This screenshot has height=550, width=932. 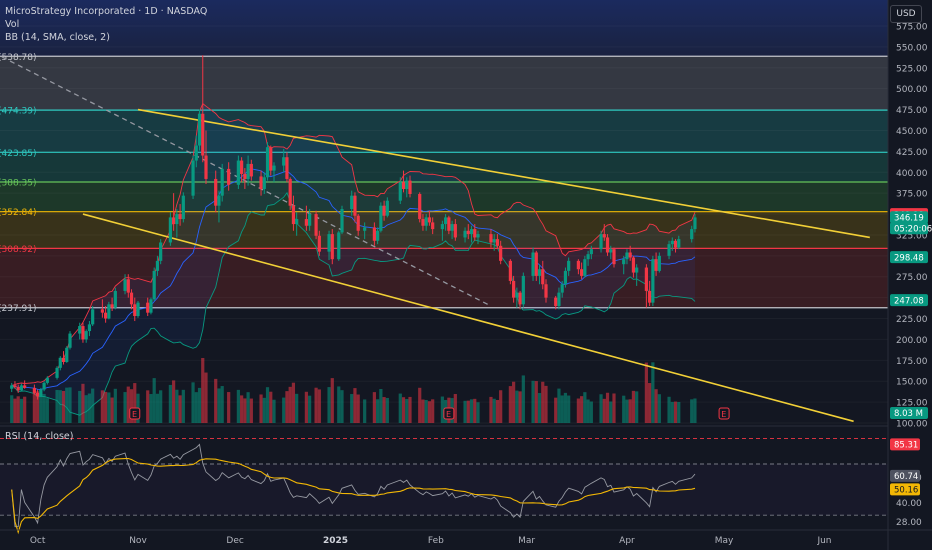 What do you see at coordinates (912, 48) in the screenshot?
I see `price-tick-label: 550.00` at bounding box center [912, 48].